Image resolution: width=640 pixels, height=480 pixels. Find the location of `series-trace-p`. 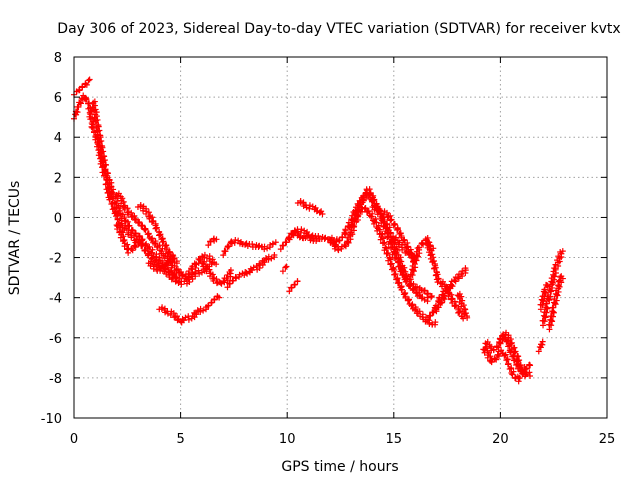

series-trace-p is located at coordinates (293, 286).